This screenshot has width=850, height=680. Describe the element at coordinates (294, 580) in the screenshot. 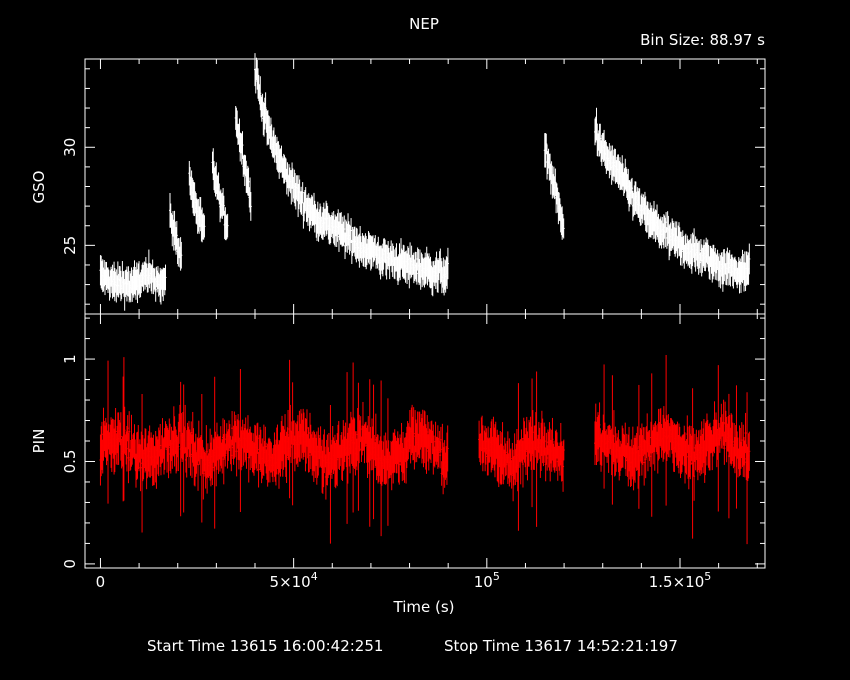

I see `x-tick-label: 5×10⁴` at that location.